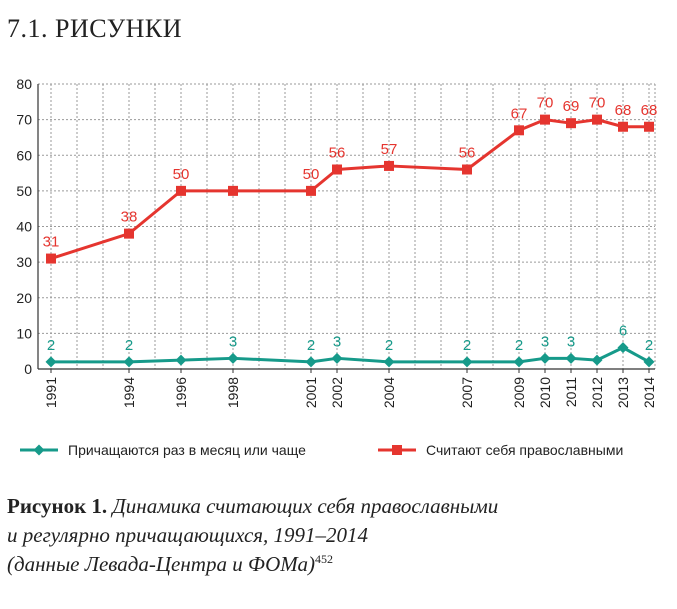  I want to click on series-0-label-2011: 3, so click(571, 341).